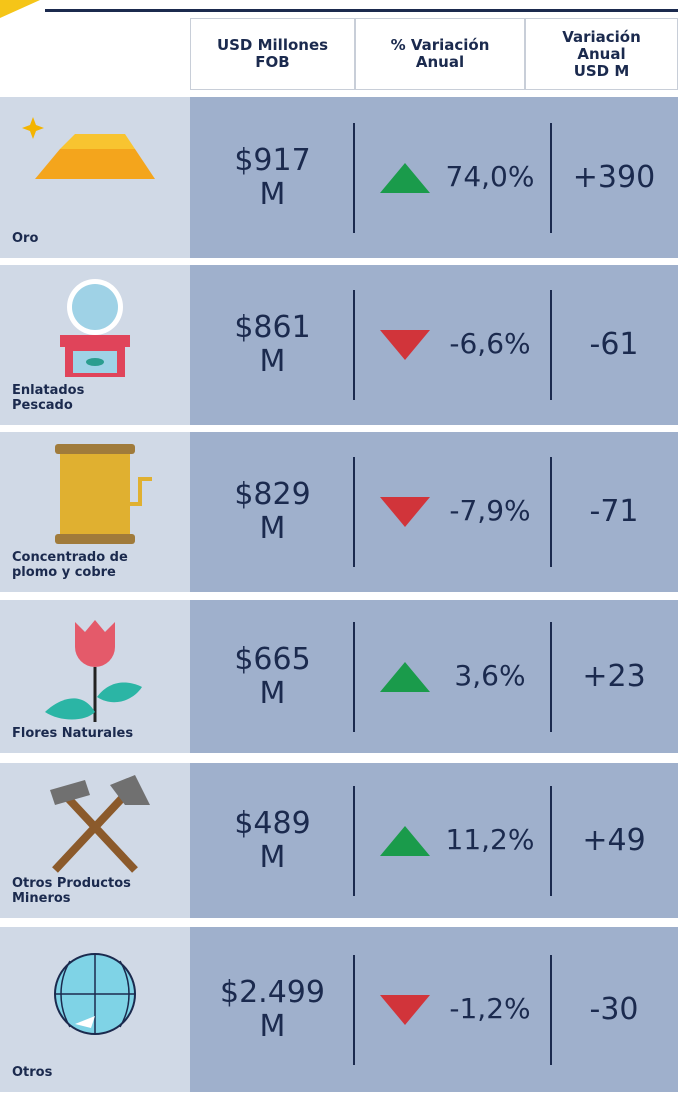 The height and width of the screenshot is (1100, 678). What do you see at coordinates (614, 676) in the screenshot?
I see `annual-change: +23` at bounding box center [614, 676].